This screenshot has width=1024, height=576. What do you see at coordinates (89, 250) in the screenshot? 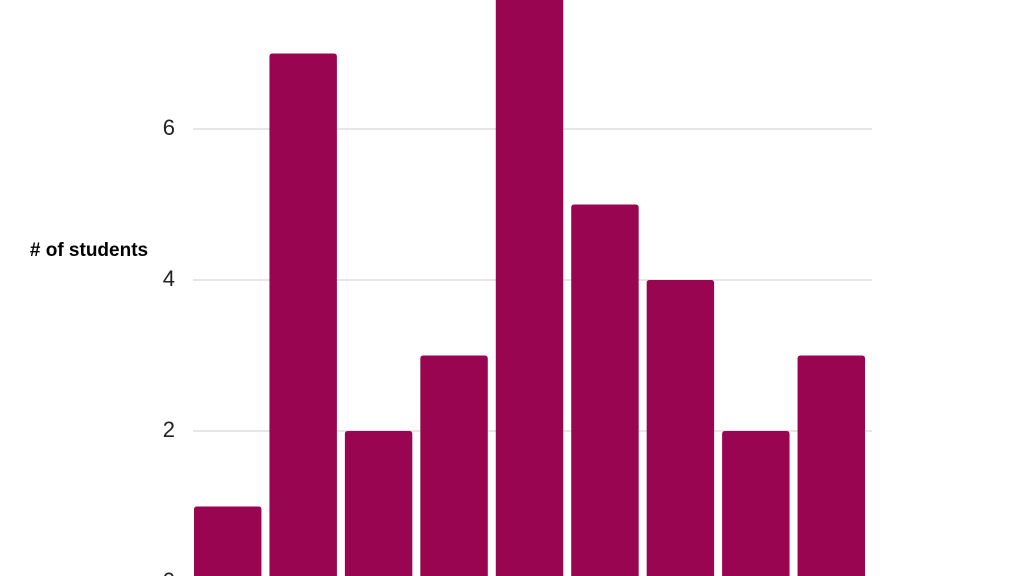
I see `y-axis-label: # of students` at bounding box center [89, 250].